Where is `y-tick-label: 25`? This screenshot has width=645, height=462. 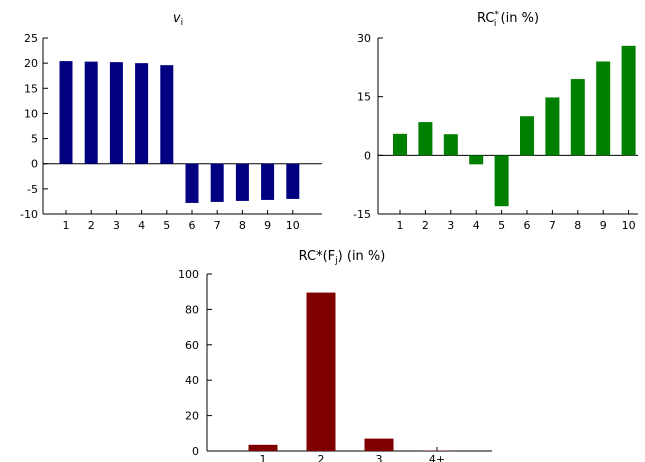
y-tick-label: 25 is located at coordinates (31, 38).